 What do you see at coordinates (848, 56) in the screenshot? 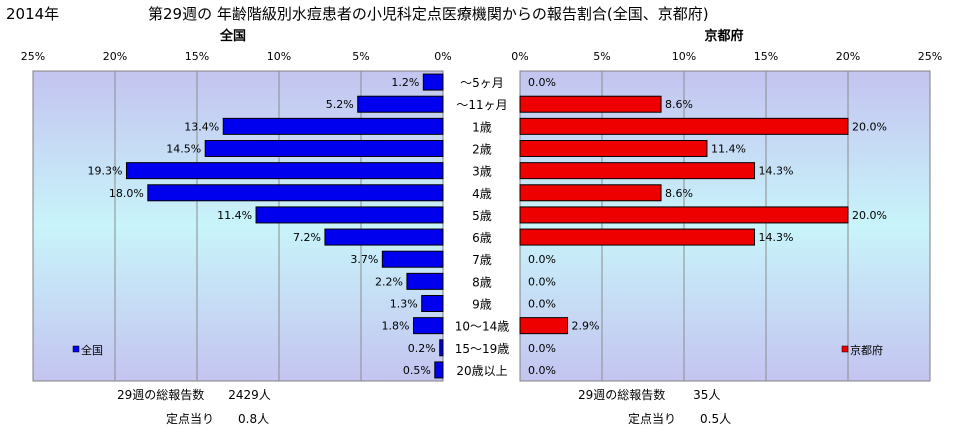
I see `kyoto-tick-label: 20%` at bounding box center [848, 56].